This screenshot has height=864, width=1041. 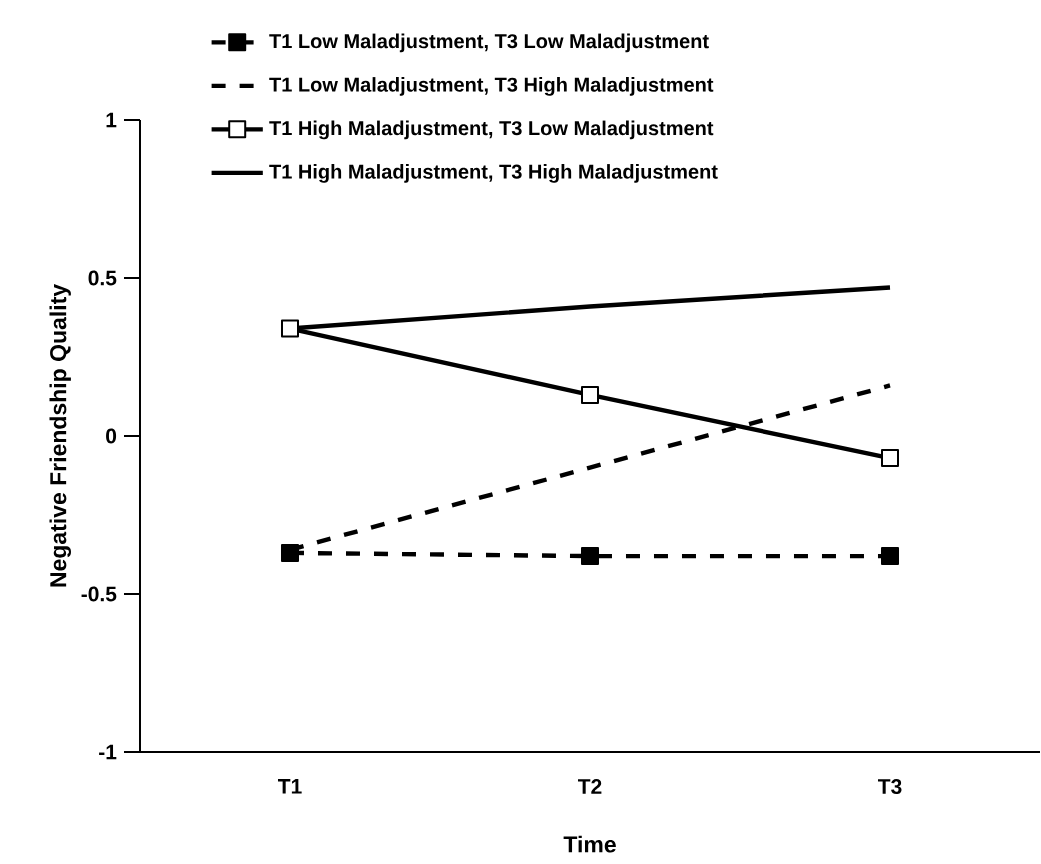 What do you see at coordinates (491, 86) in the screenshot?
I see `legend-label: T1 Low Maladjustment, T3 High Maladjustment` at bounding box center [491, 86].